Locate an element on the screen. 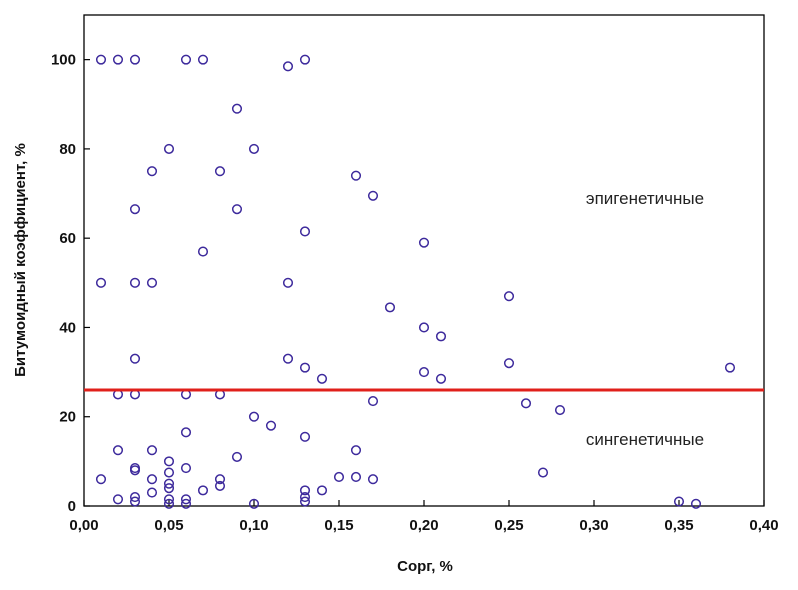 The height and width of the screenshot is (590, 798). x-tick-label: 0,25 is located at coordinates (508, 525).